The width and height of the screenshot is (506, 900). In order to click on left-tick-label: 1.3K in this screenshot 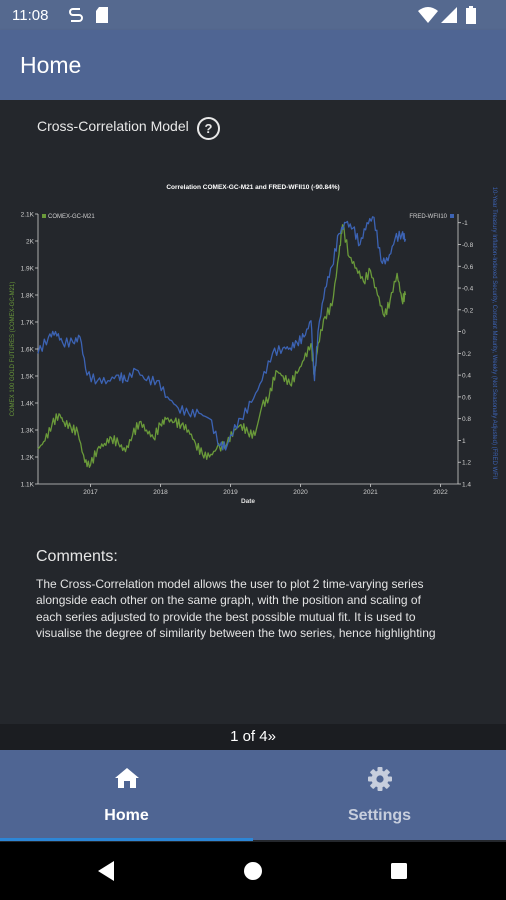, I will do `click(28, 431)`.